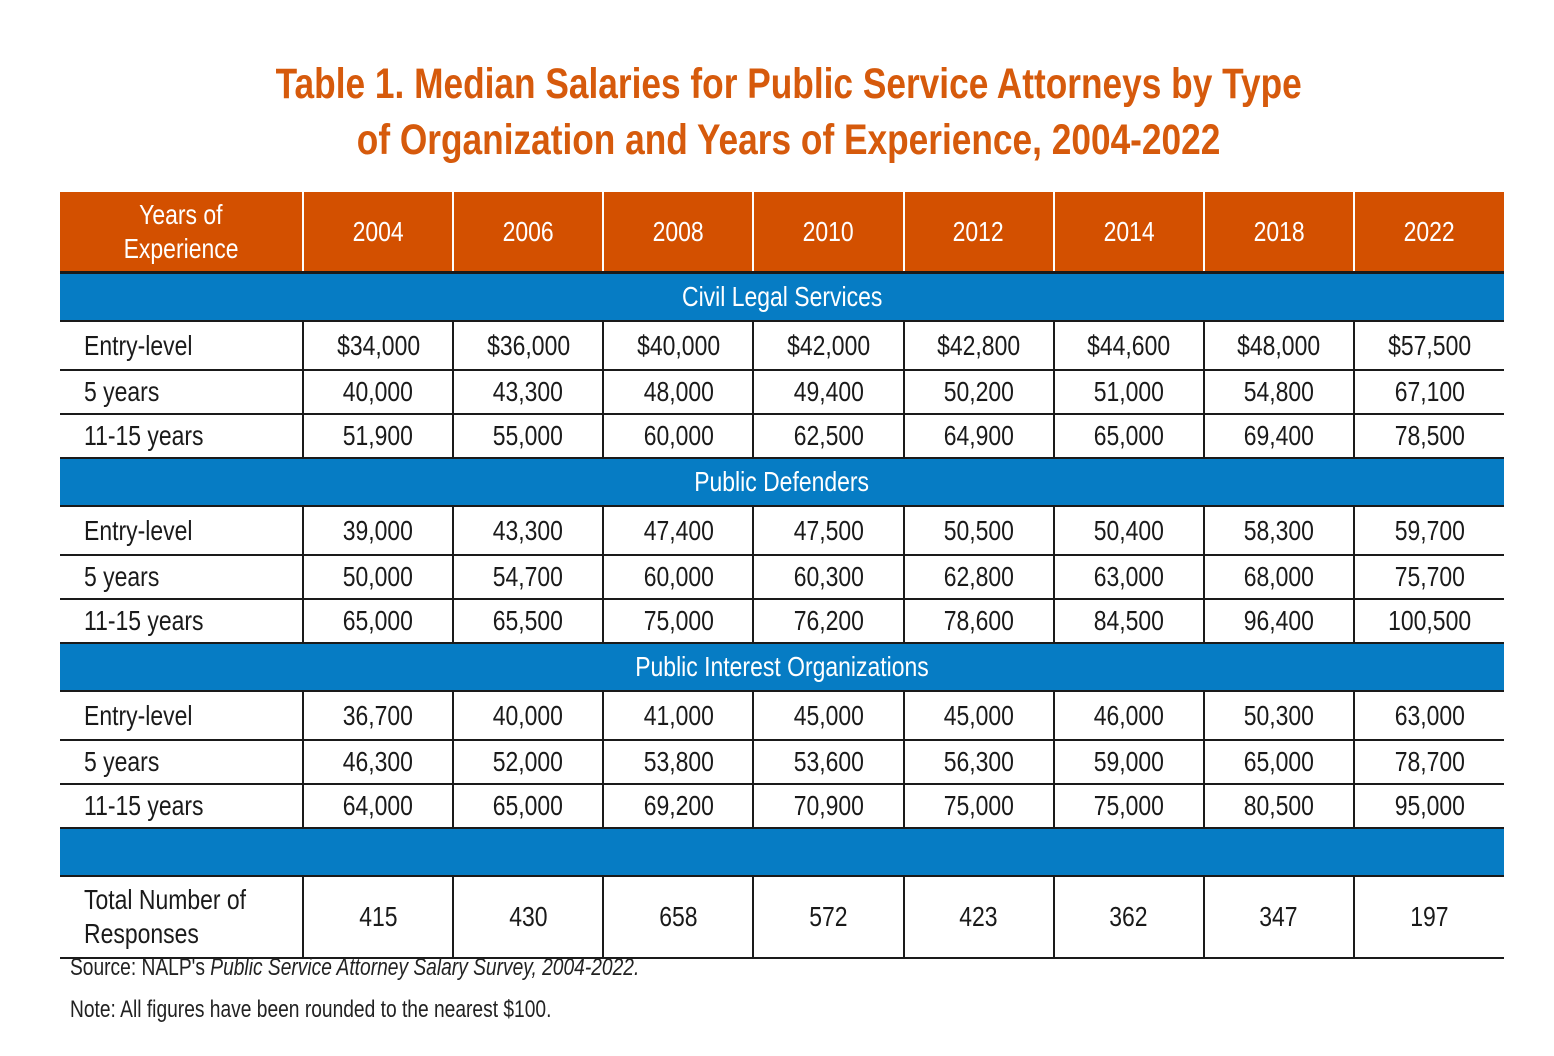 Image resolution: width=1554 pixels, height=1056 pixels. I want to click on salary-value: 95,000, so click(1429, 805).